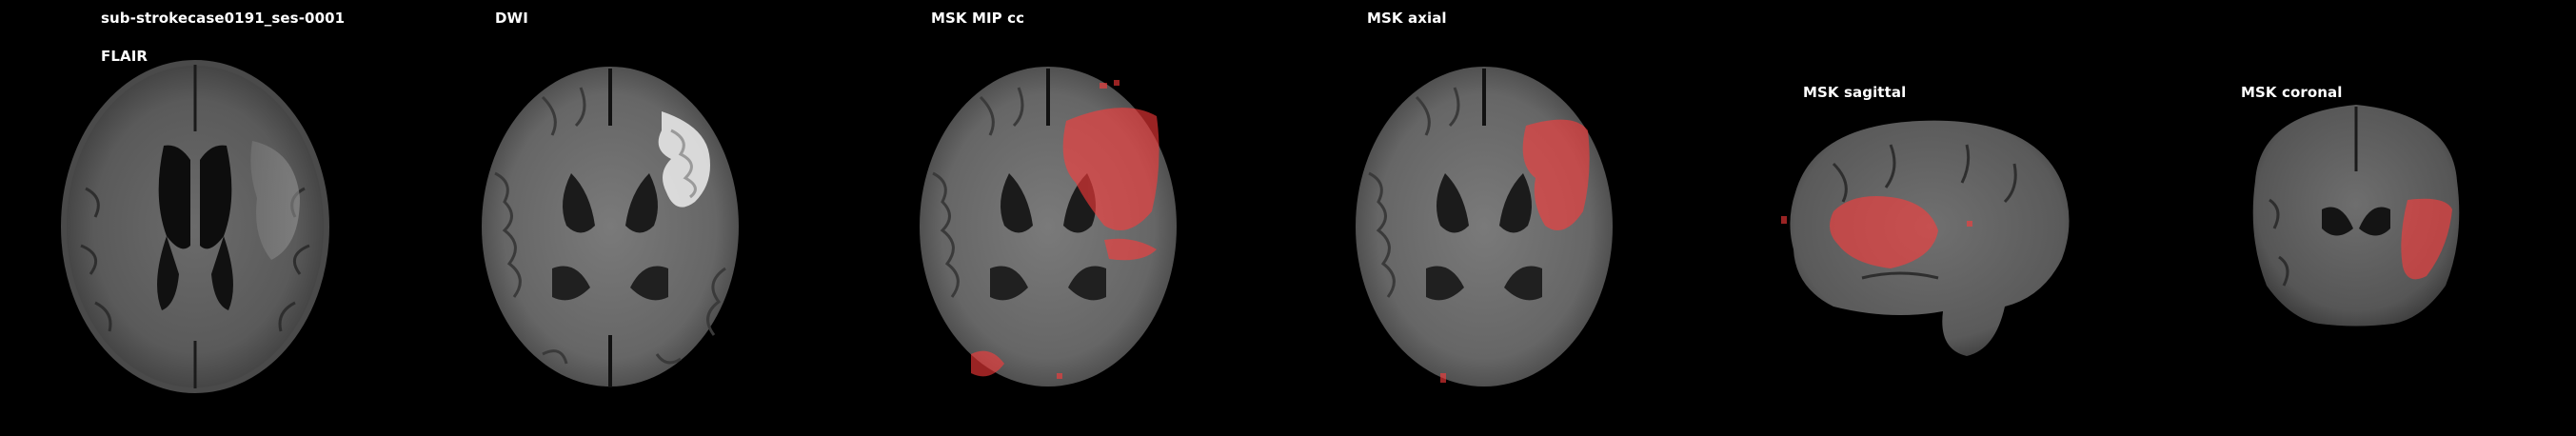 This screenshot has width=2576, height=436. I want to click on dwi-axial-image, so click(610, 226).